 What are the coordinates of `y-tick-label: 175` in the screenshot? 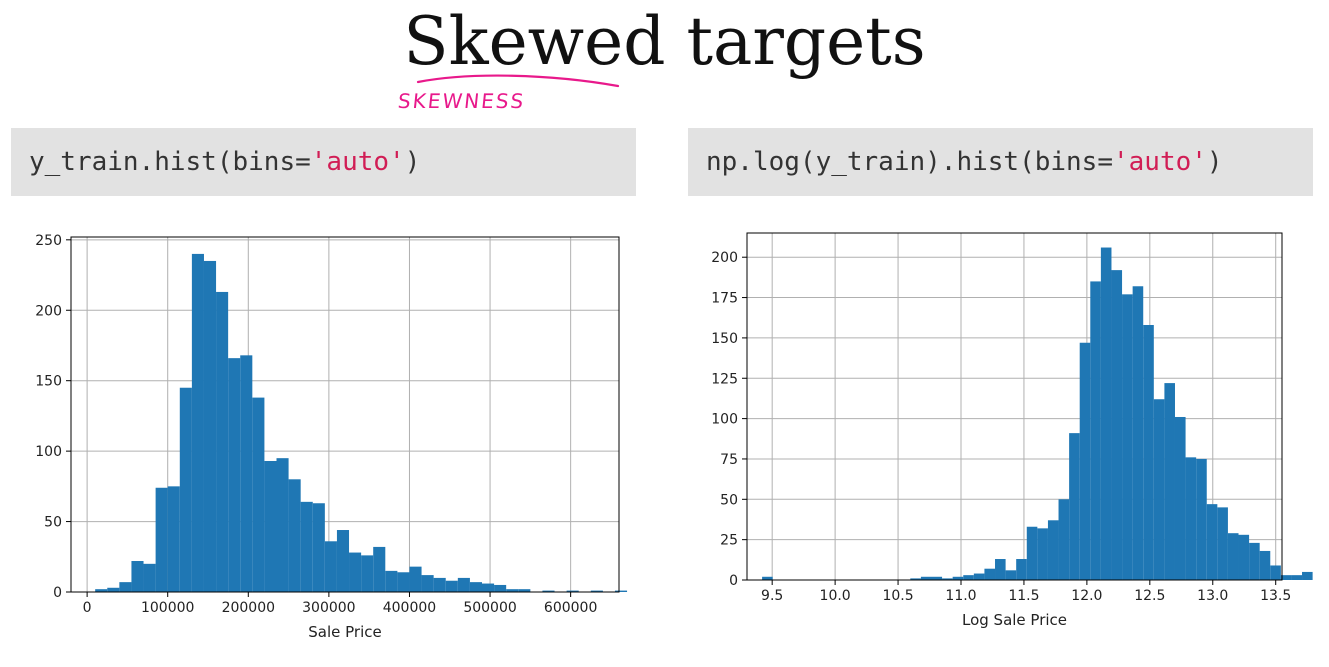 It's located at (724, 299).